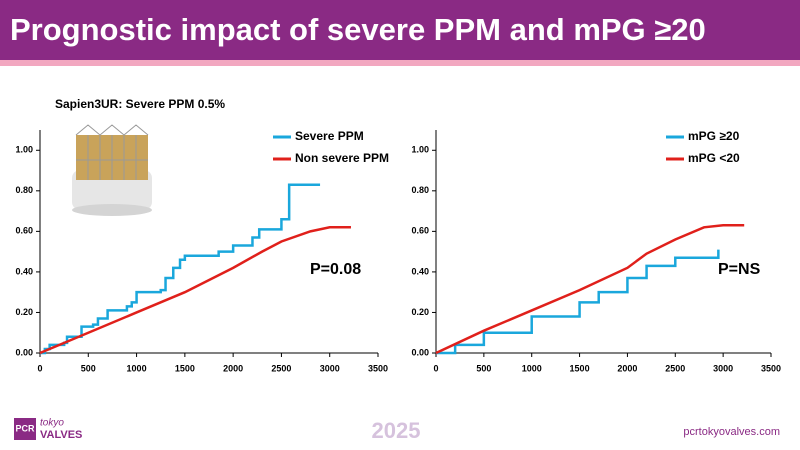 This screenshot has height=450, width=800. I want to click on logo-mark: PCR, so click(25, 428).